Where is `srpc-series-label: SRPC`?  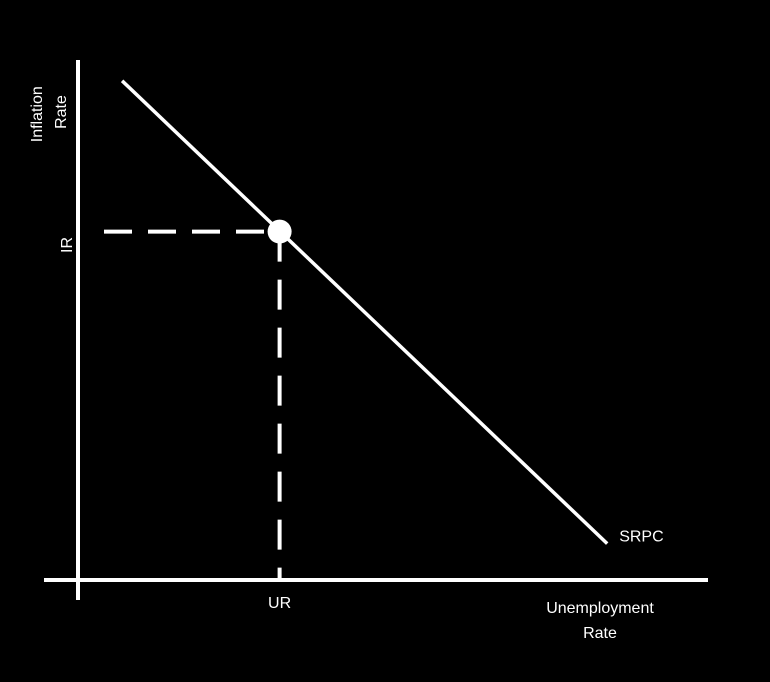
srpc-series-label: SRPC is located at coordinates (641, 537).